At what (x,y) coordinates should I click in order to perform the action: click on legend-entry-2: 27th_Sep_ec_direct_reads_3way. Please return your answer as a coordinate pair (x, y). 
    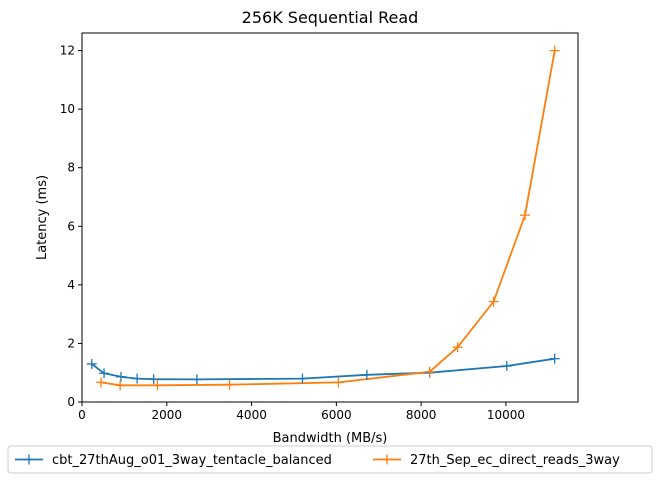
    Looking at the image, I should click on (496, 460).